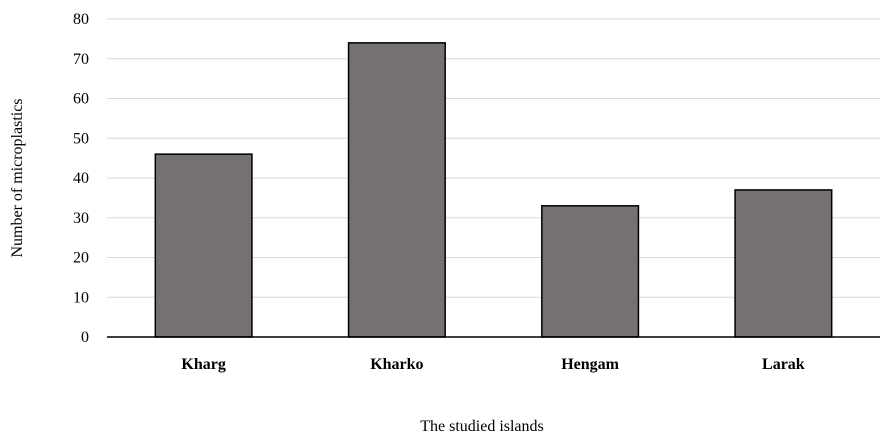 The image size is (882, 439). What do you see at coordinates (81, 218) in the screenshot?
I see `y-tick-label: 30` at bounding box center [81, 218].